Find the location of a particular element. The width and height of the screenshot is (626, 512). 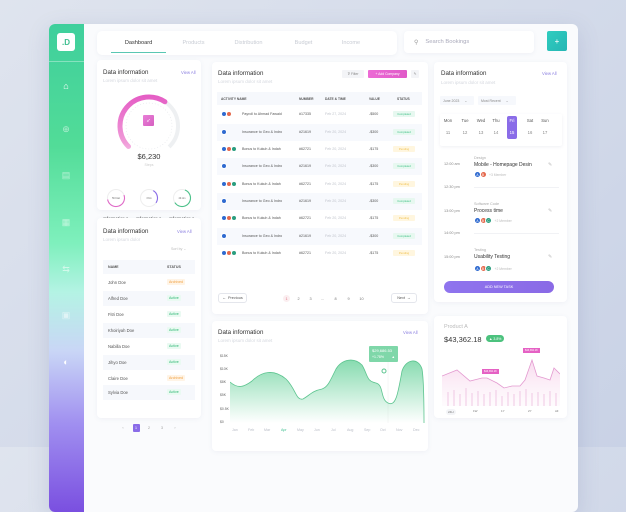

grid-icon: ▦ is located at coordinates (66, 221).